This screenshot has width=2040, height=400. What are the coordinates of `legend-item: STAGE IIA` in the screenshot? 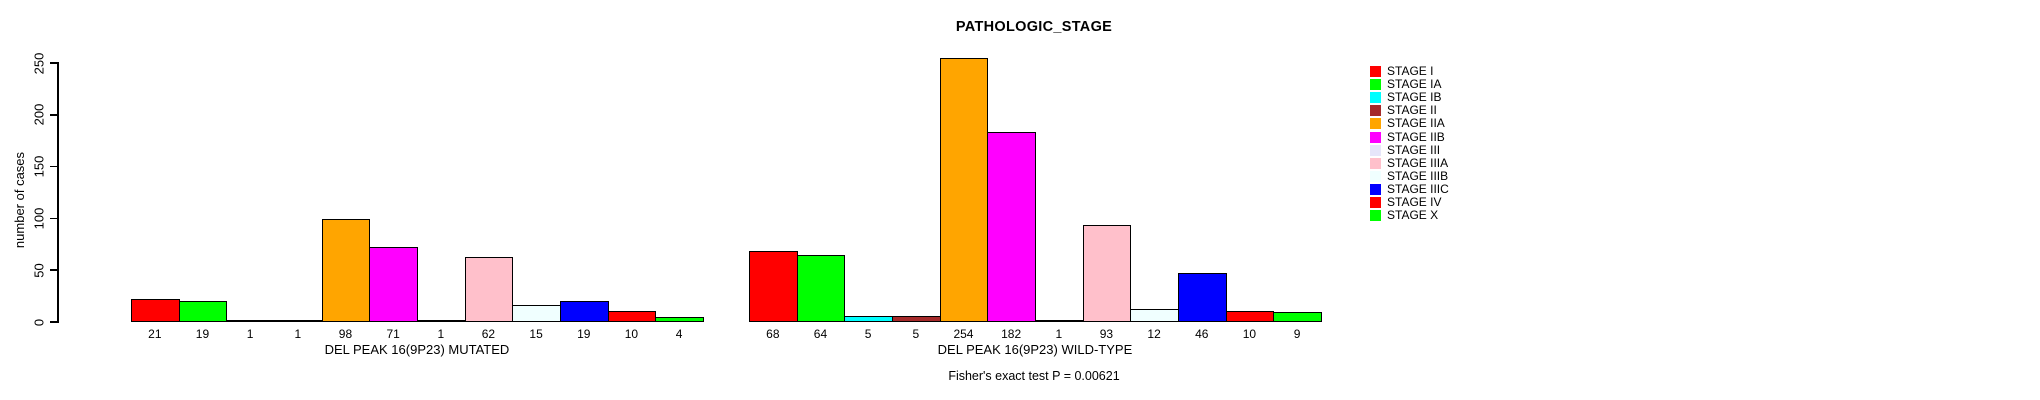 It's located at (1407, 123).